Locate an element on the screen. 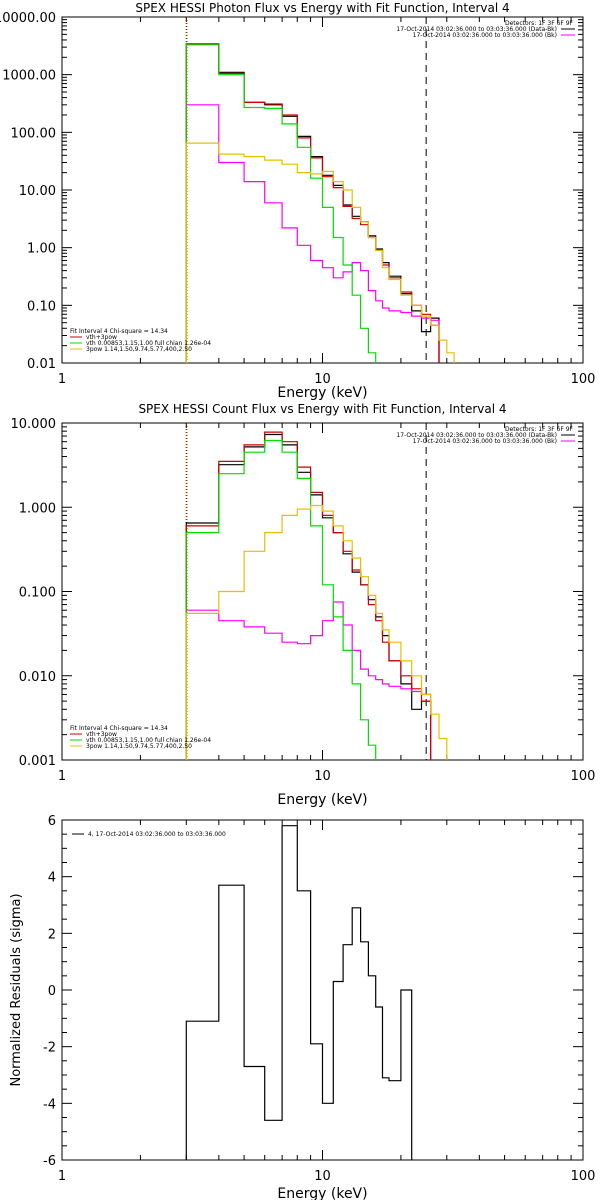  y-axis-label: Normalized Residuals (sigma) is located at coordinates (16, 989).